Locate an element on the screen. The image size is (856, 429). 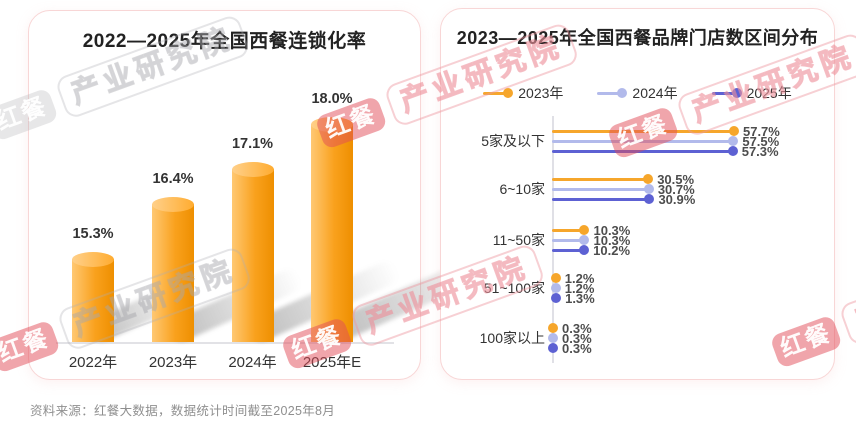
x-axis-label: 2022年 is located at coordinates (93, 362).